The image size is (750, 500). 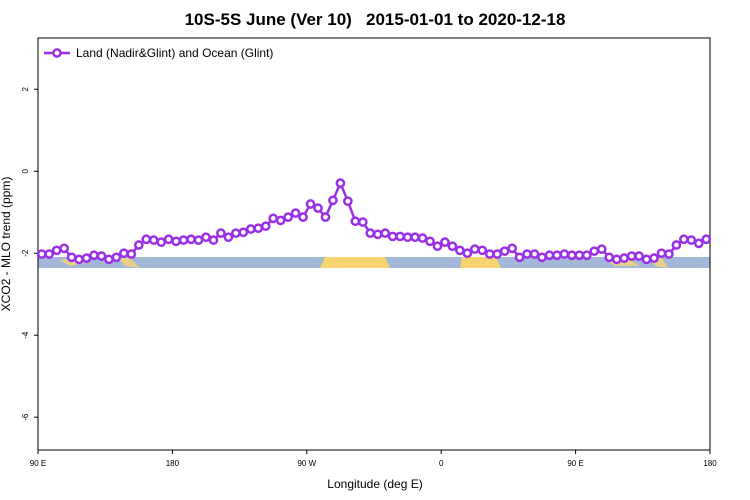 I want to click on x-axis-label: Longitude (deg E), so click(x=374, y=484).